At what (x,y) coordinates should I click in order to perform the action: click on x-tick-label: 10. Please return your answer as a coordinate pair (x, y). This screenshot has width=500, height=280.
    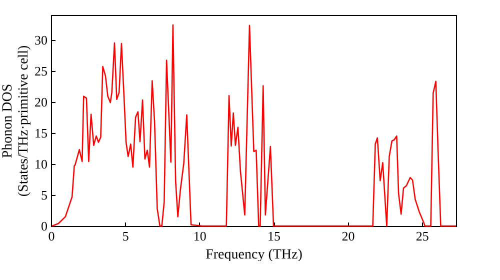
    Looking at the image, I should click on (199, 236).